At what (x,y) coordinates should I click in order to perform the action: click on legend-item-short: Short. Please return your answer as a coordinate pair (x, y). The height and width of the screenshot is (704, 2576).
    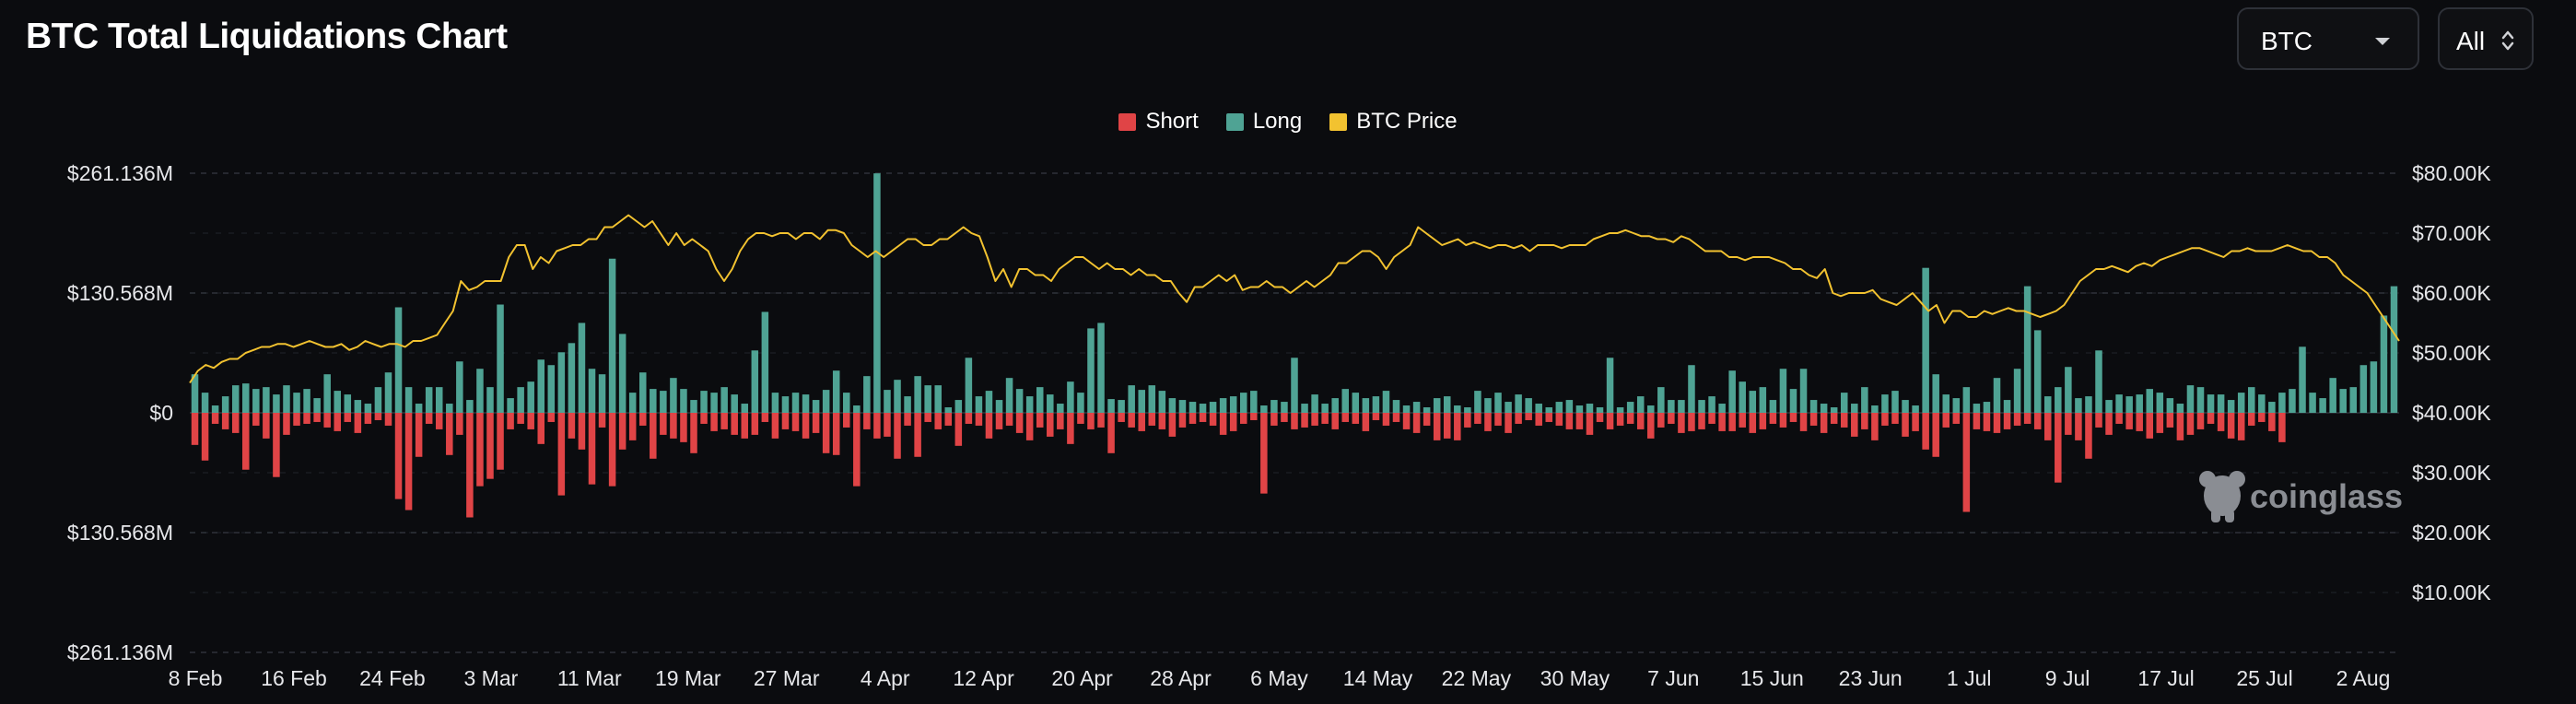
    Looking at the image, I should click on (1158, 122).